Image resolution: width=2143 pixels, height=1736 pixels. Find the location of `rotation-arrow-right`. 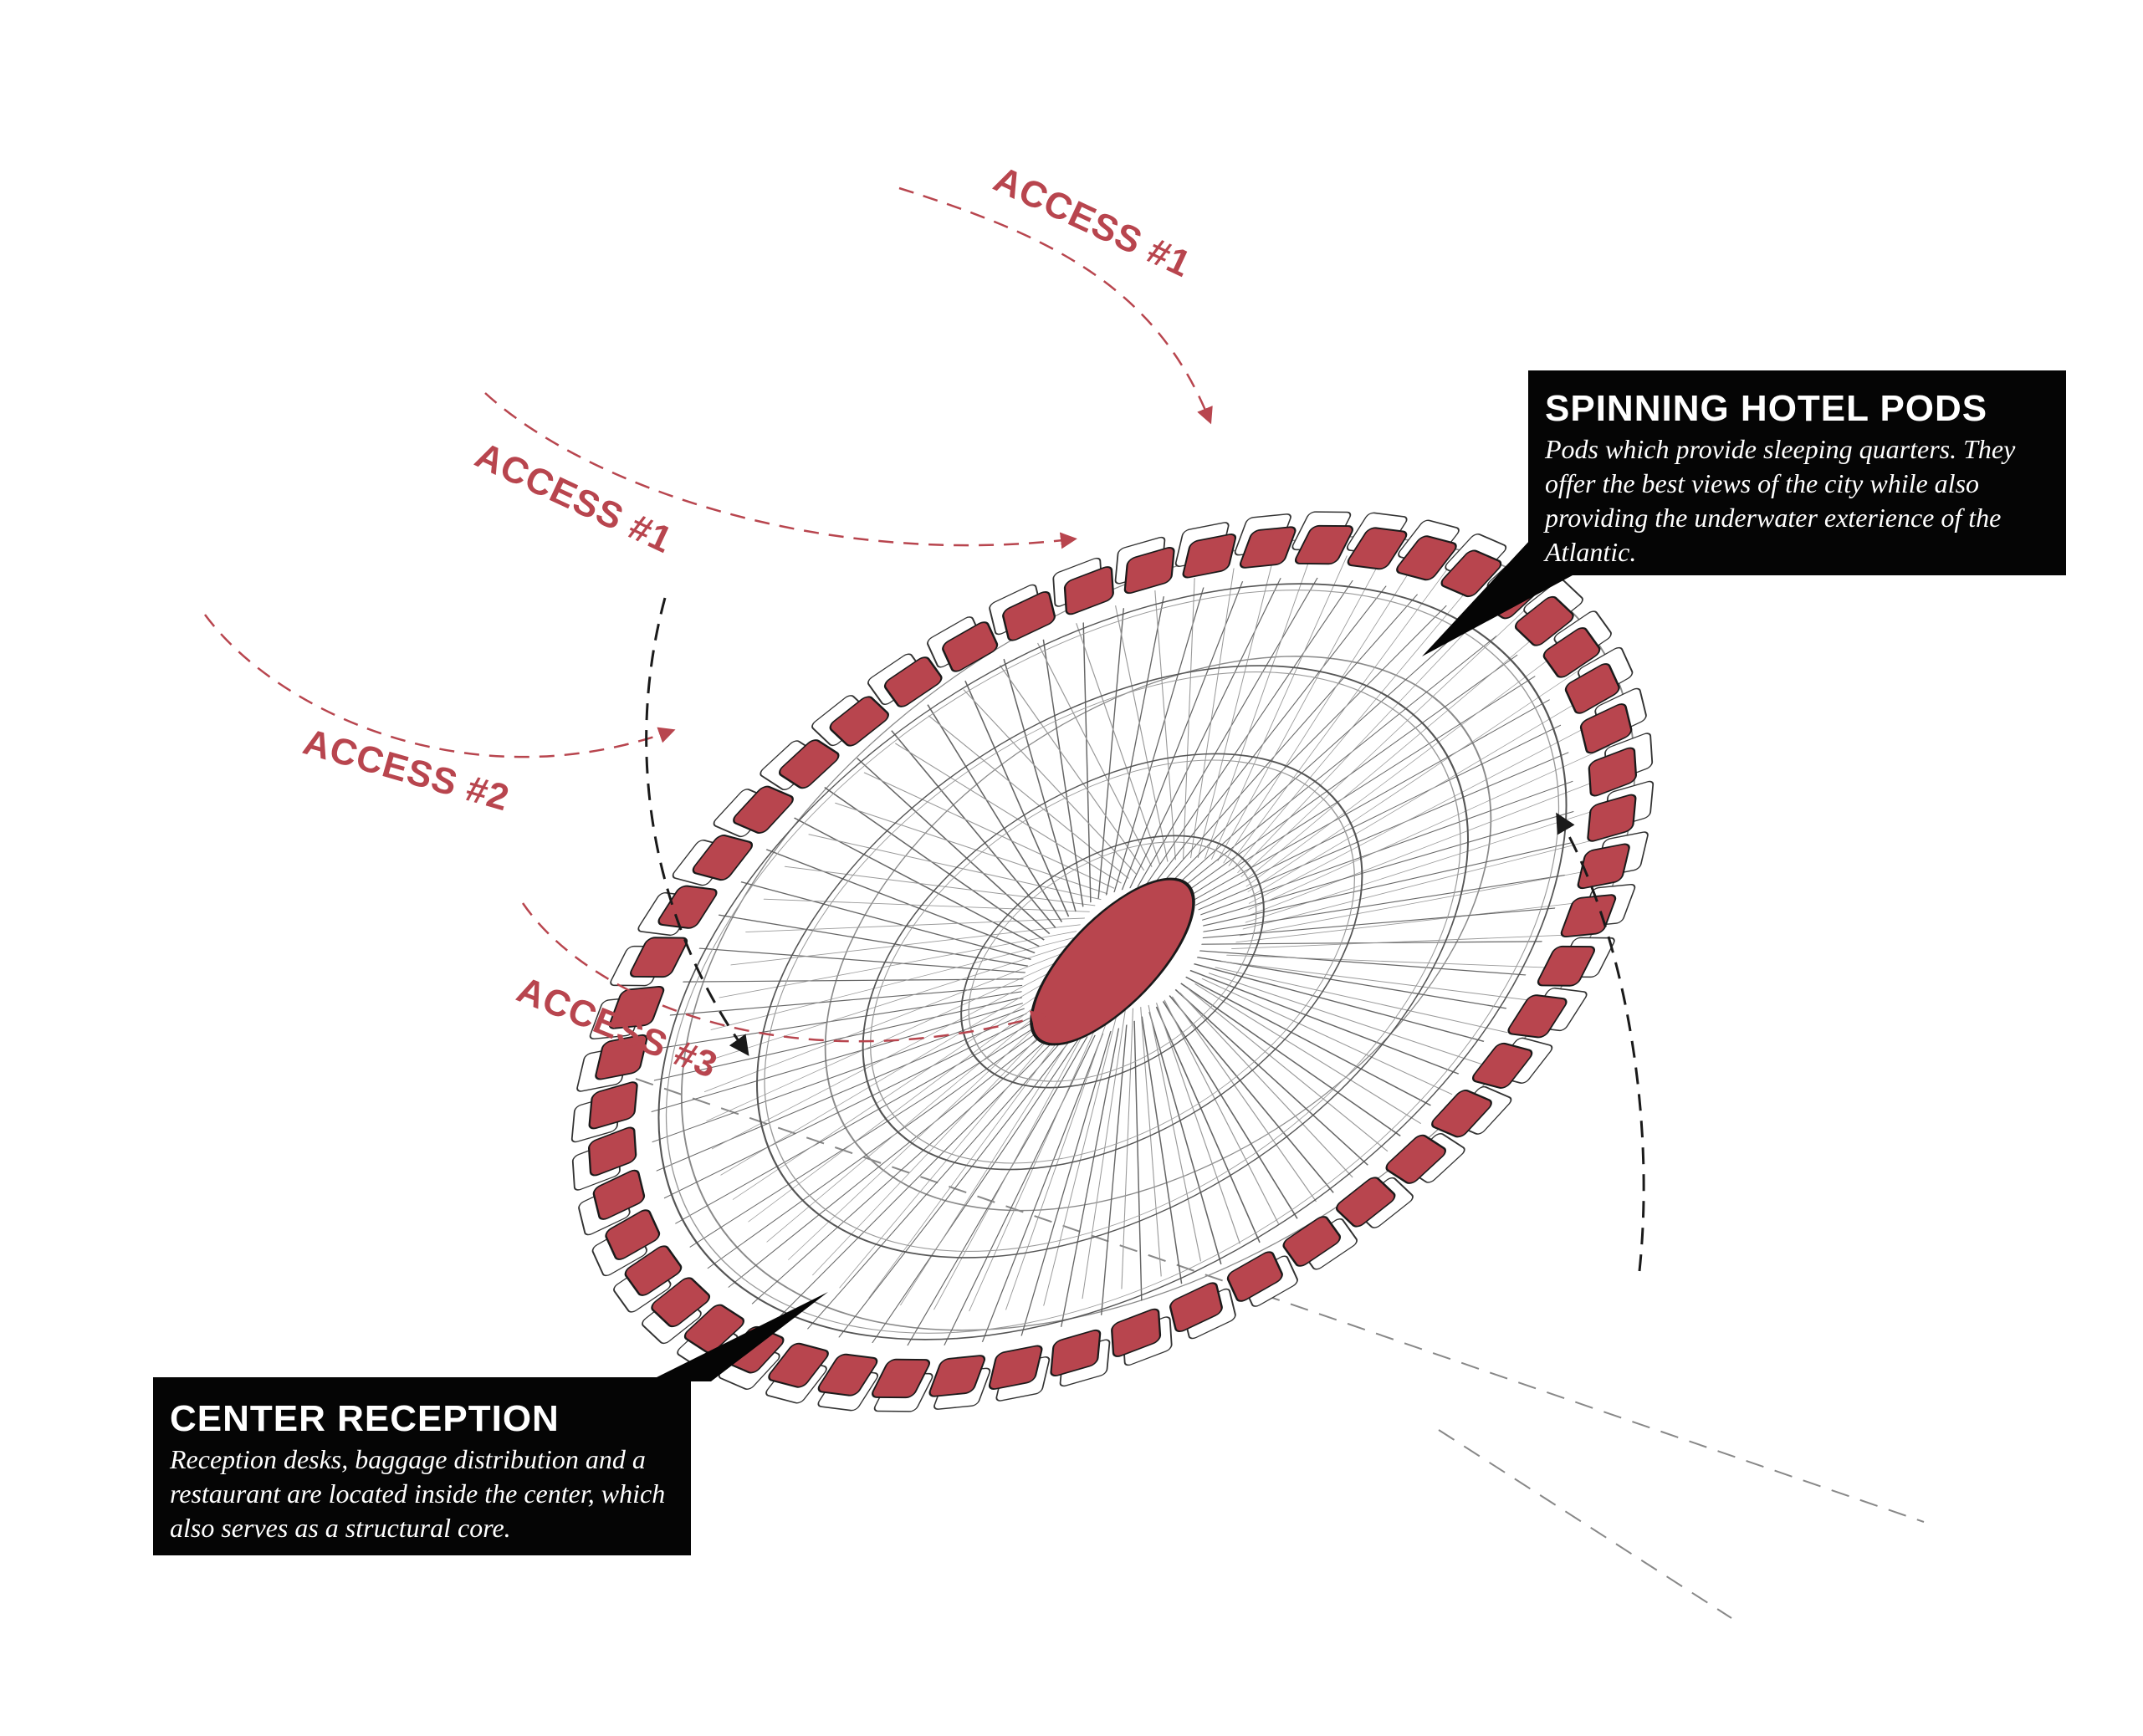

rotation-arrow-right is located at coordinates (1600, 1042).